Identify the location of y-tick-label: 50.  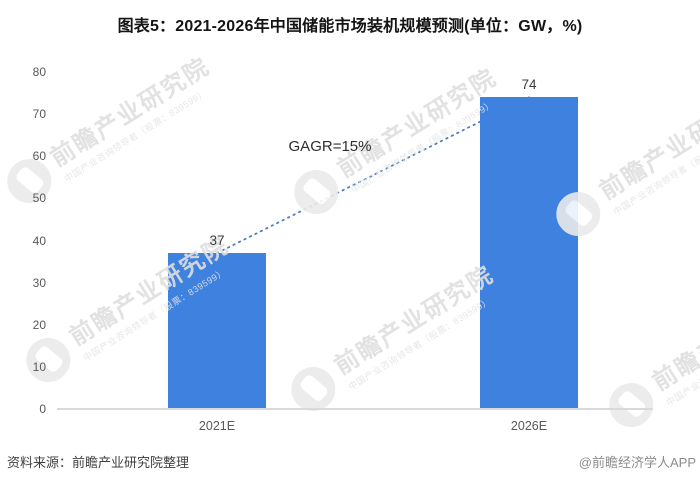
(39, 198).